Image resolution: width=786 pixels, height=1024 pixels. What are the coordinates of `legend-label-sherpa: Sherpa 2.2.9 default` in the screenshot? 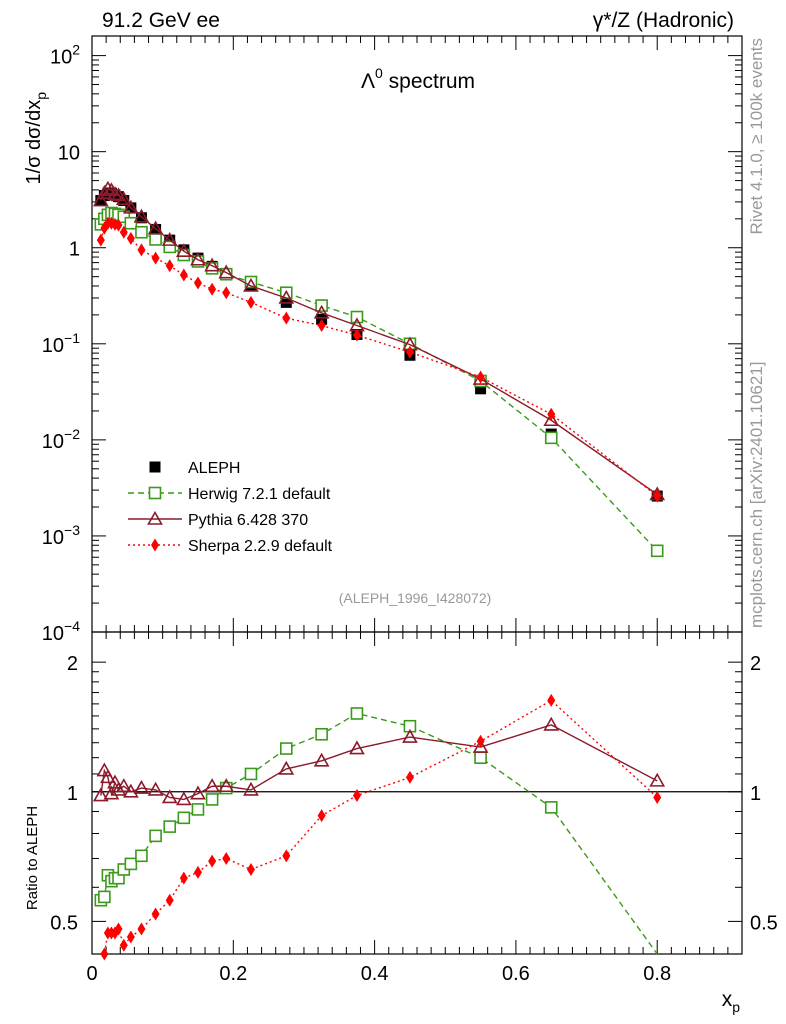 It's located at (260, 546).